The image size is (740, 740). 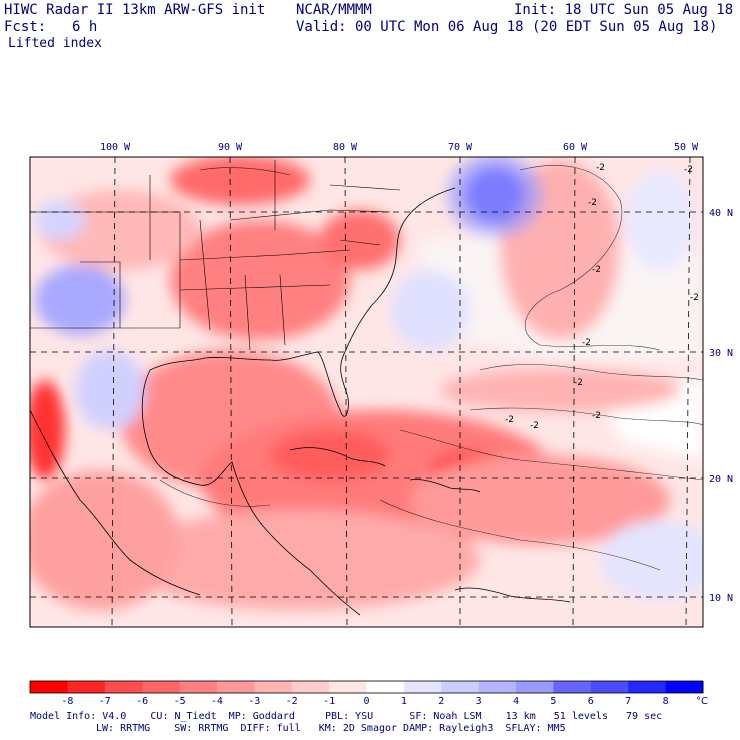 I want to click on meridian-90w, so click(x=231, y=392).